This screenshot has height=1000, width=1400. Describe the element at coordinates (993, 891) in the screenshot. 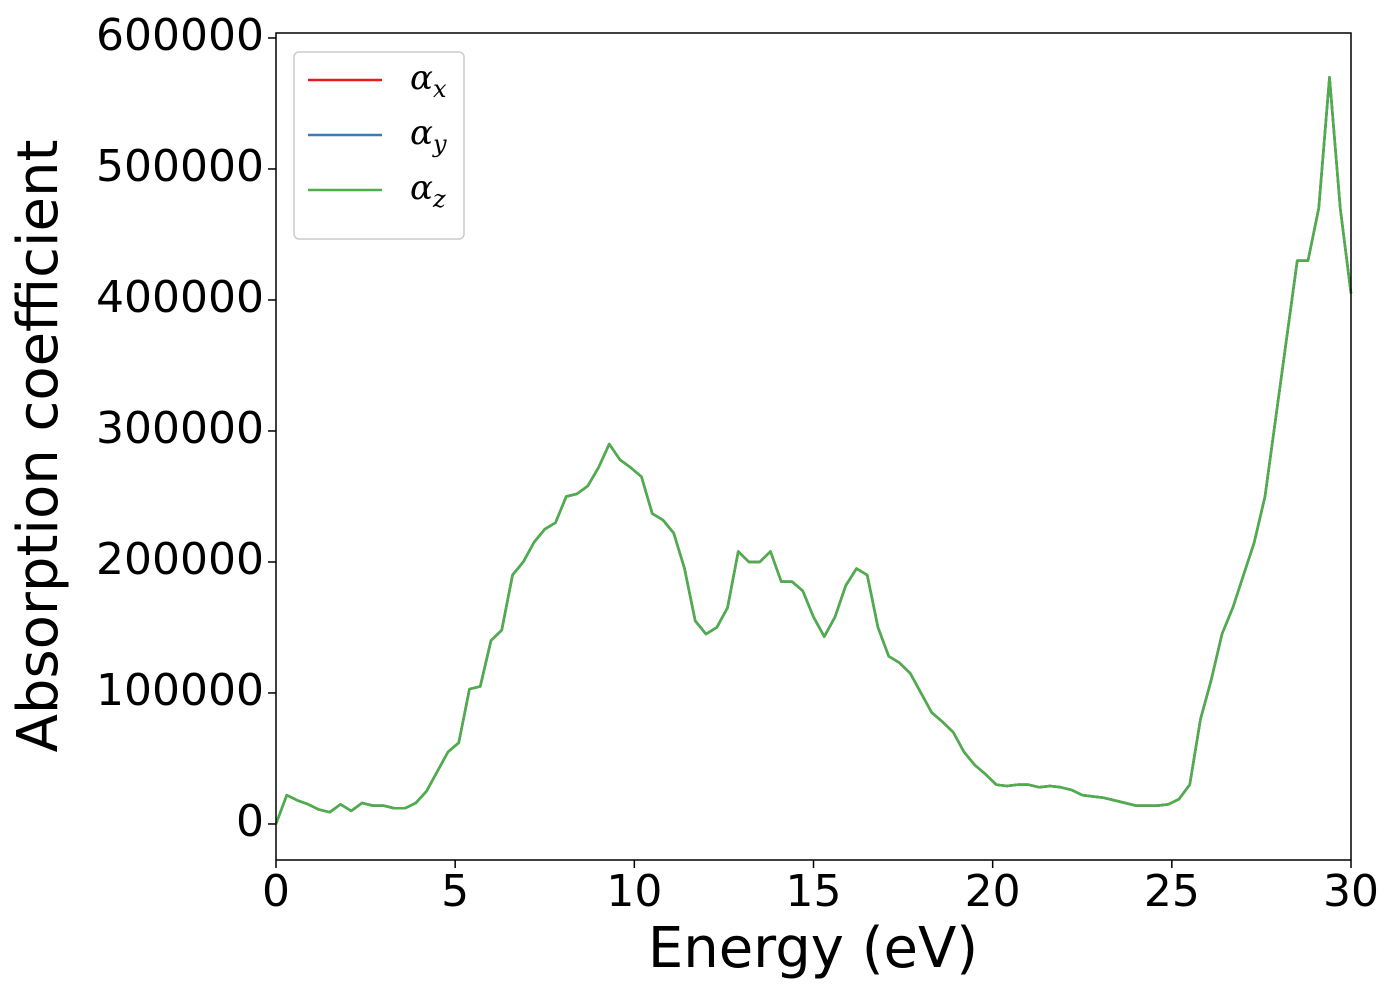

I see `x-tick-label: 20` at that location.